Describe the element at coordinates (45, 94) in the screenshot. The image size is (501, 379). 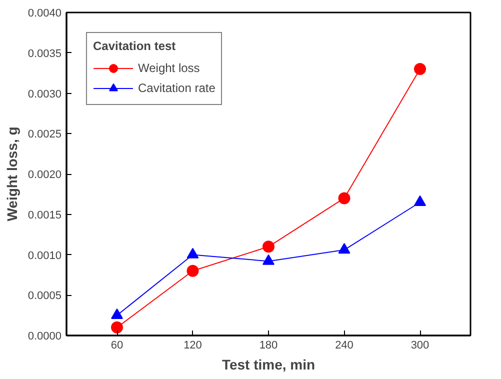
I see `y-tick-label: 0.0030` at that location.